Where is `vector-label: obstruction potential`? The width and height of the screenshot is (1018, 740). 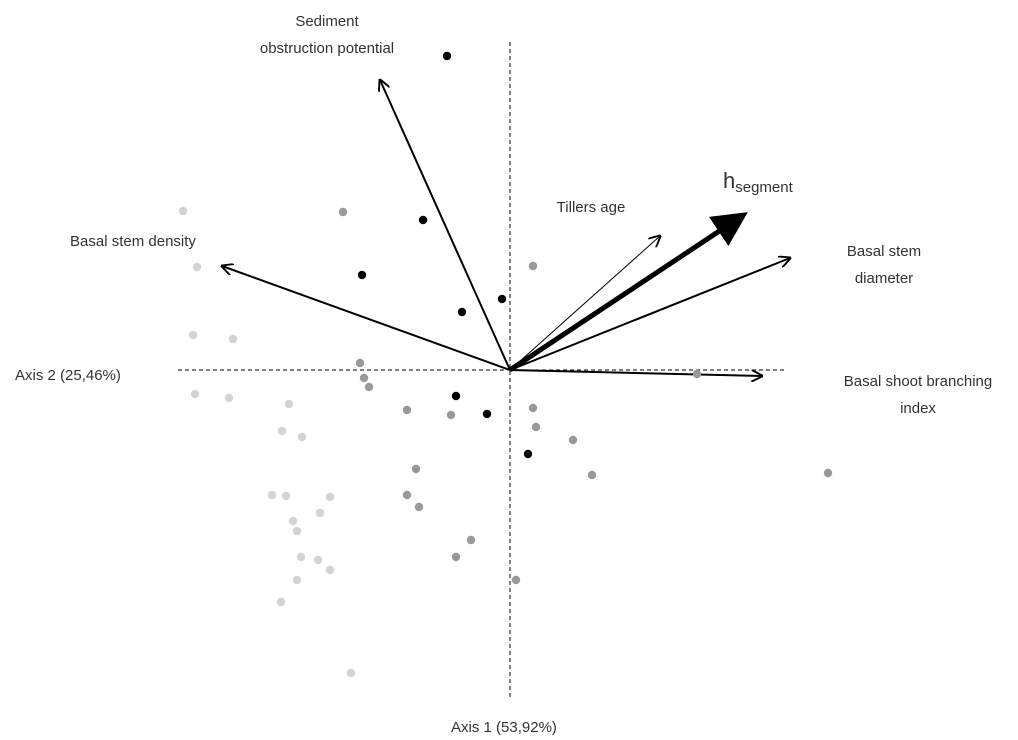
vector-label: obstruction potential is located at coordinates (327, 48).